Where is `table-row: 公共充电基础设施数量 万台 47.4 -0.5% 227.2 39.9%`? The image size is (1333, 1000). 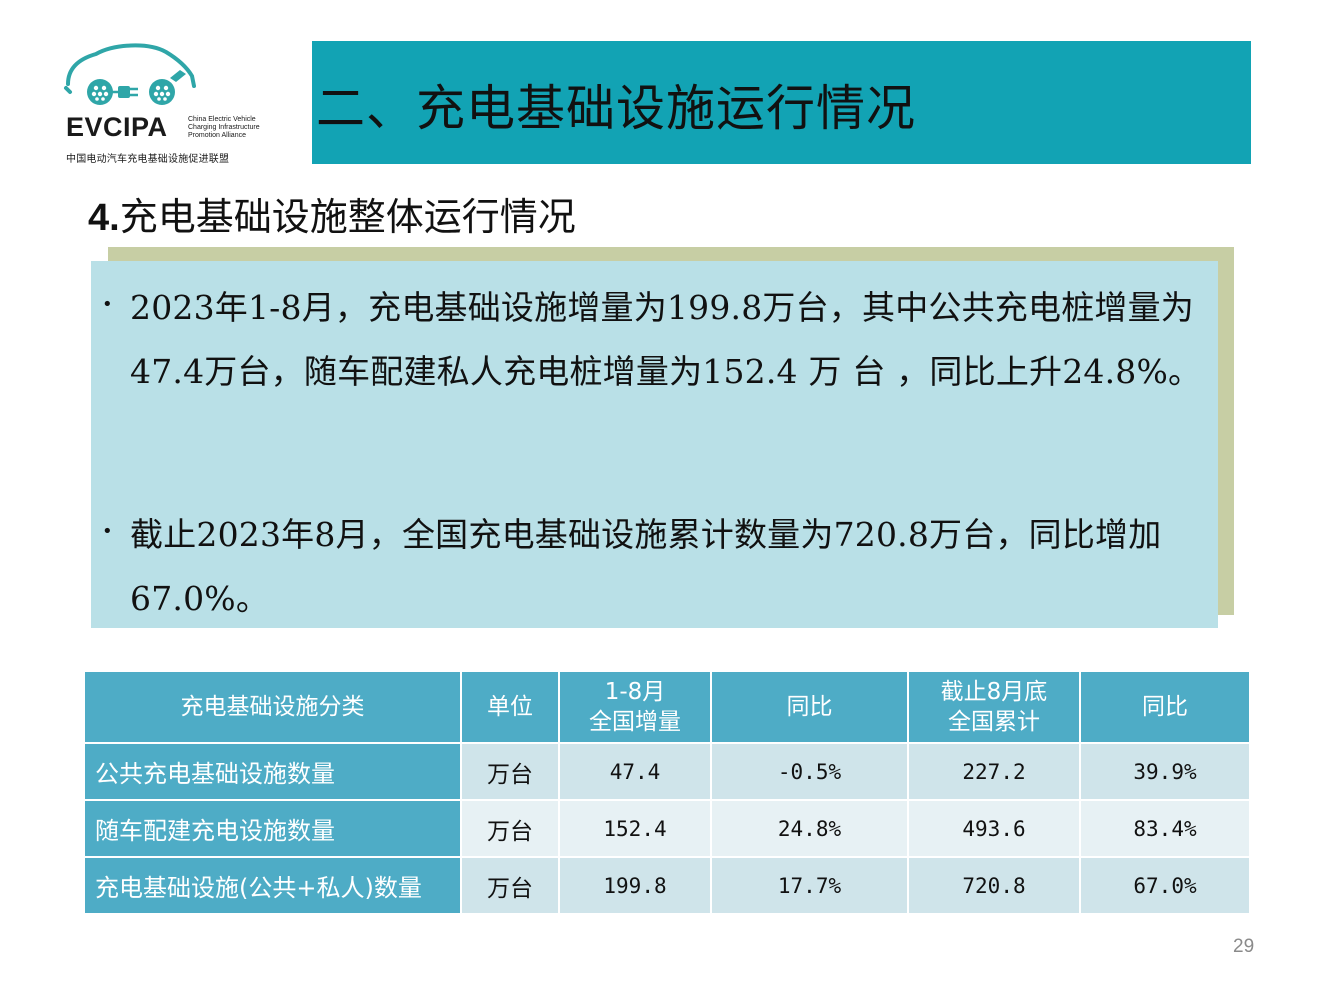 table-row: 公共充电基础设施数量 万台 47.4 -0.5% 227.2 39.9% is located at coordinates (667, 771).